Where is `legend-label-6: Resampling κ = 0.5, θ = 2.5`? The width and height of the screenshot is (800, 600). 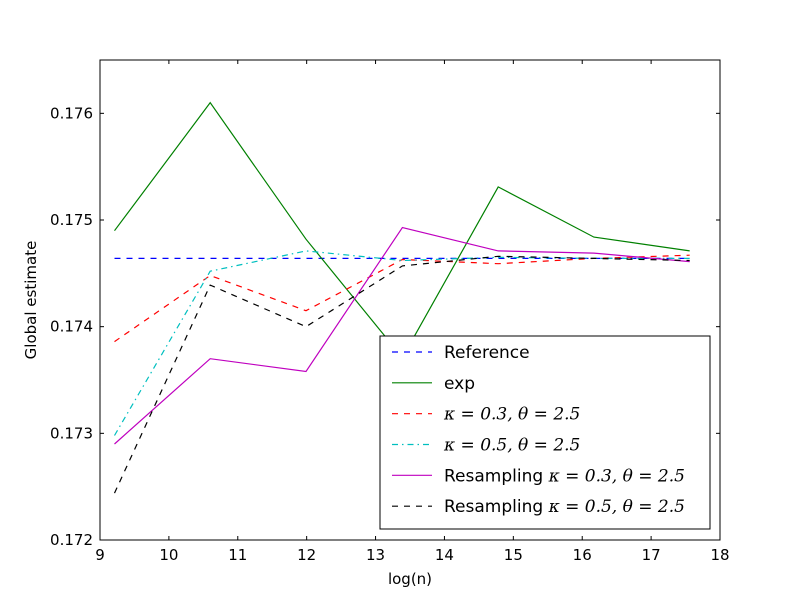
legend-label-6: Resampling κ = 0.5, θ = 2.5 is located at coordinates (564, 507).